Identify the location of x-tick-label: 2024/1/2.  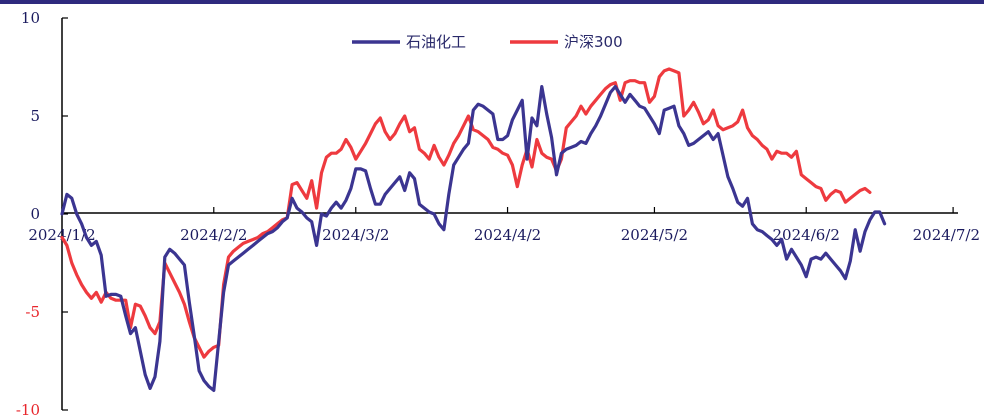
(61, 235).